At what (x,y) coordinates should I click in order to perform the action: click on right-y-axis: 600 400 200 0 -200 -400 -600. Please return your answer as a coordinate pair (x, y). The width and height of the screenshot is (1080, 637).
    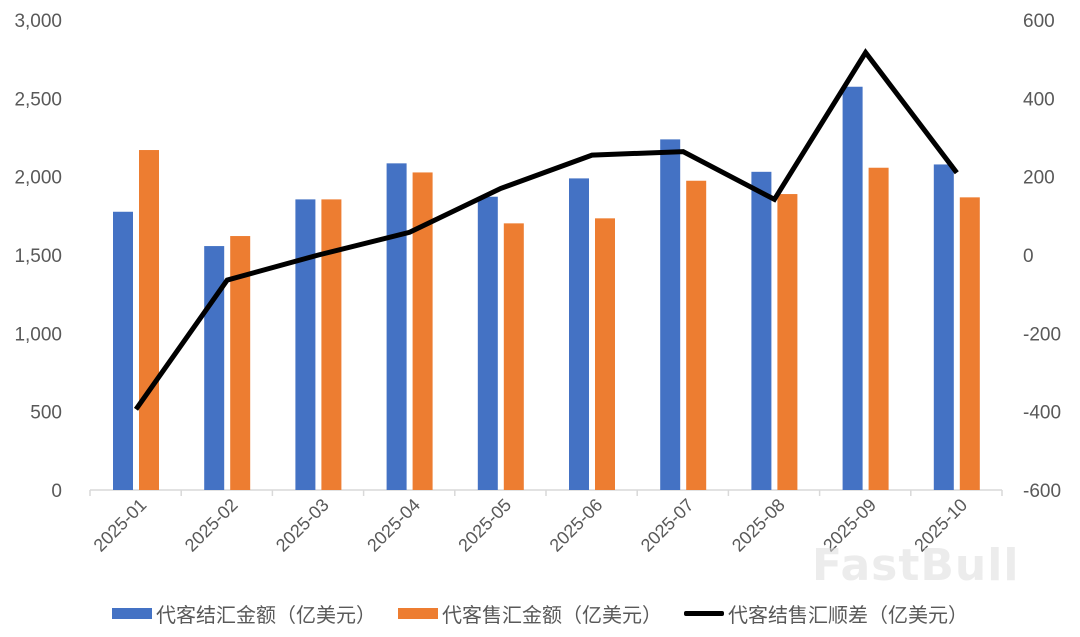
    Looking at the image, I should click on (1042, 256).